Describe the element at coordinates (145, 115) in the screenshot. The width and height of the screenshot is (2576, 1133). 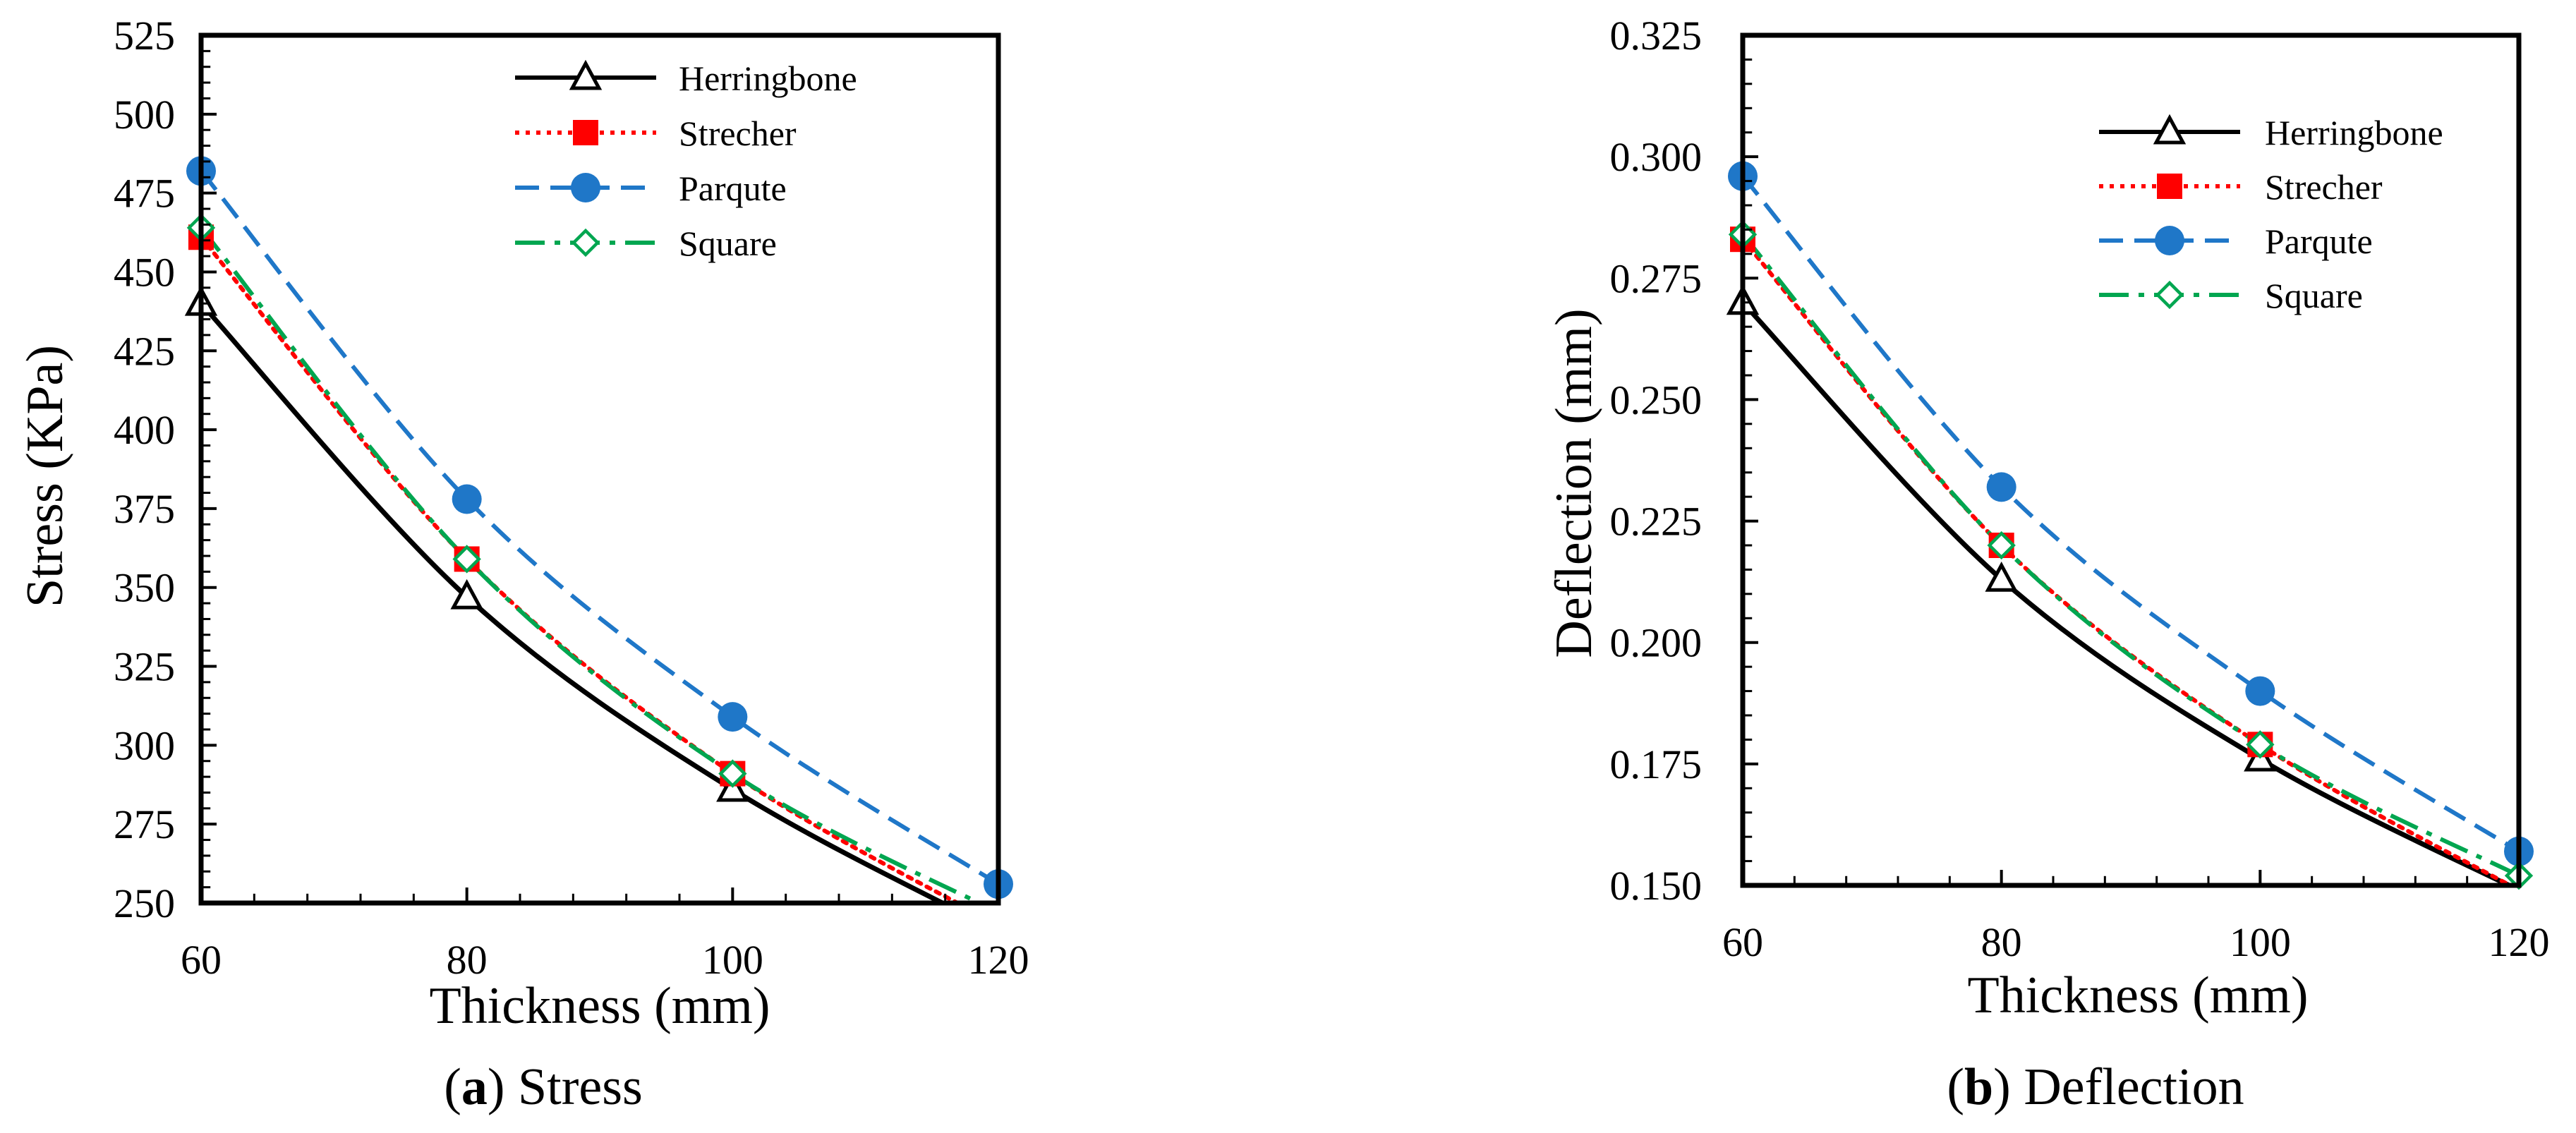
I see `y-tick-label: 500` at that location.